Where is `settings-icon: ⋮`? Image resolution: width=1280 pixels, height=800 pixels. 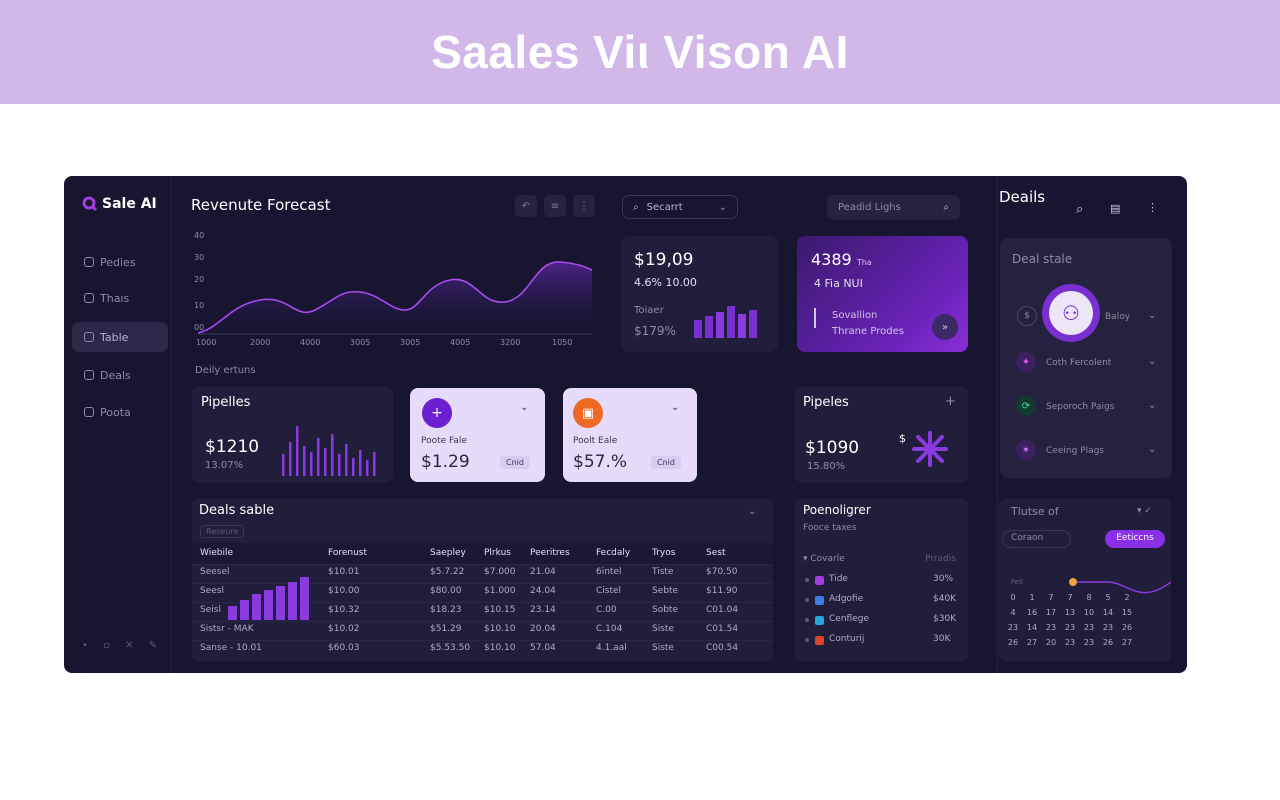
settings-icon: ⋮ is located at coordinates (584, 206).